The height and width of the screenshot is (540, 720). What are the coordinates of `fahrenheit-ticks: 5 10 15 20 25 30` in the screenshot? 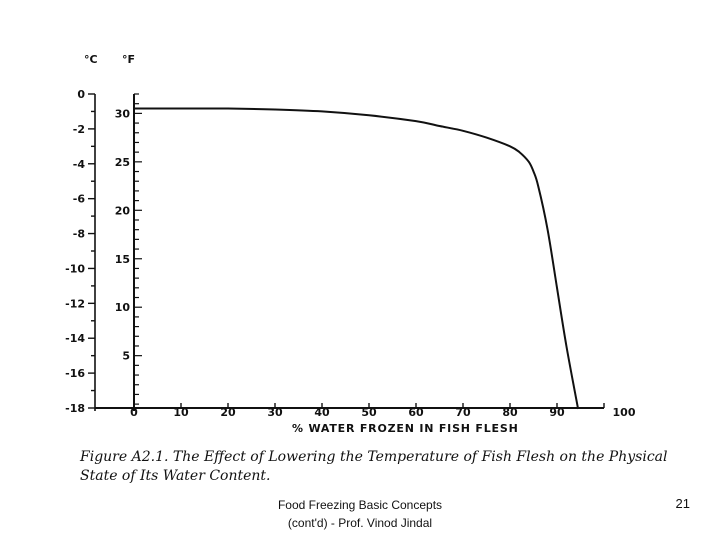 It's located at (128, 249).